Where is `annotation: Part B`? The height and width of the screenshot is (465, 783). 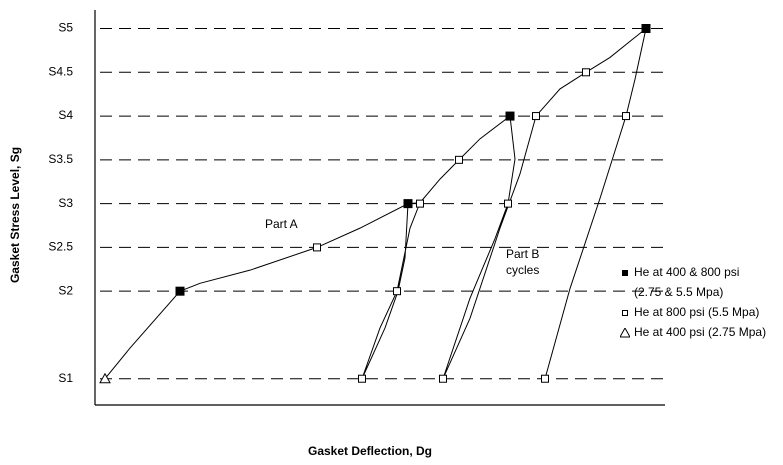
annotation: Part B is located at coordinates (522, 254).